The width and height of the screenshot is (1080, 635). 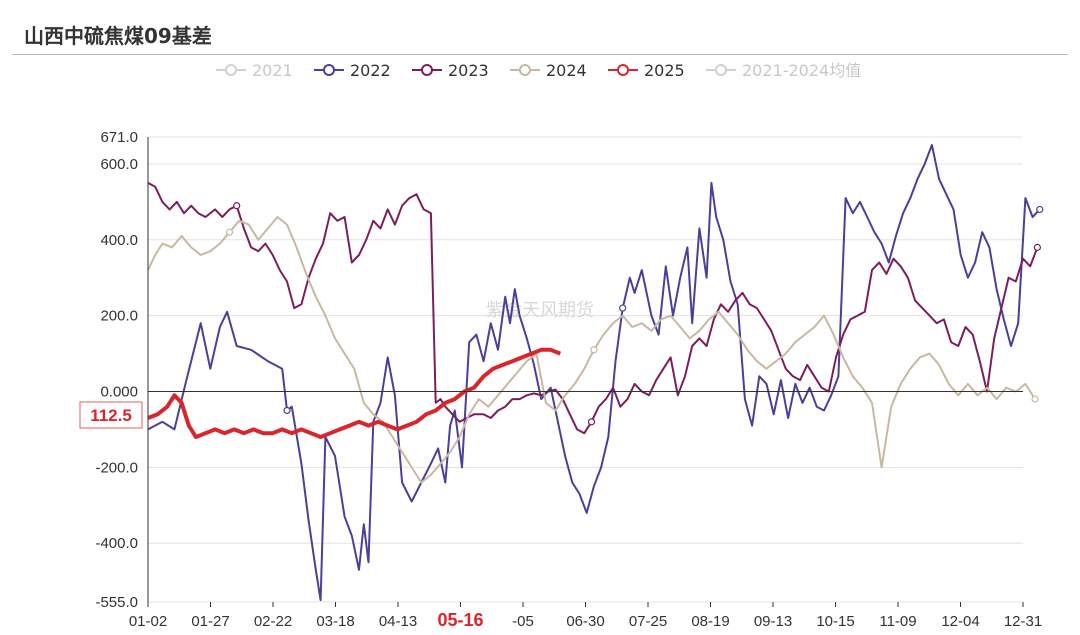 What do you see at coordinates (370, 70) in the screenshot?
I see `legend-label: 2022` at bounding box center [370, 70].